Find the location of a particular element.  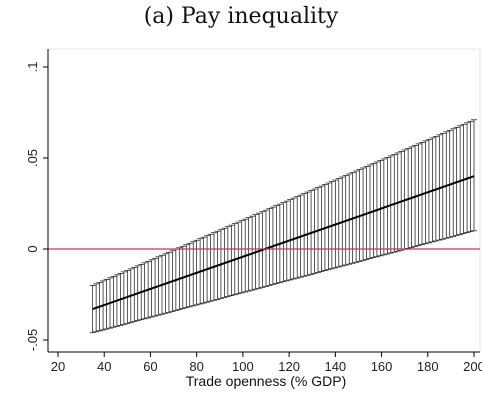

y-tick-label: -.05 is located at coordinates (32, 340).